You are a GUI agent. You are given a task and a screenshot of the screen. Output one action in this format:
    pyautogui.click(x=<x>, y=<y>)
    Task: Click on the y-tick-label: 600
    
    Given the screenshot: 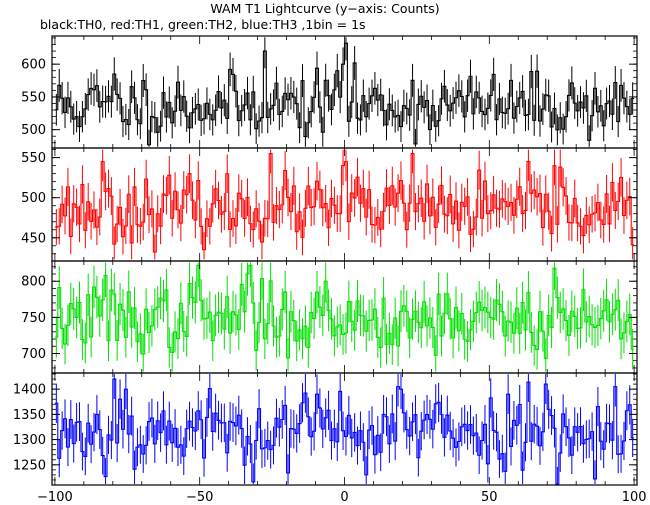 What is the action you would take?
    pyautogui.click(x=33, y=65)
    